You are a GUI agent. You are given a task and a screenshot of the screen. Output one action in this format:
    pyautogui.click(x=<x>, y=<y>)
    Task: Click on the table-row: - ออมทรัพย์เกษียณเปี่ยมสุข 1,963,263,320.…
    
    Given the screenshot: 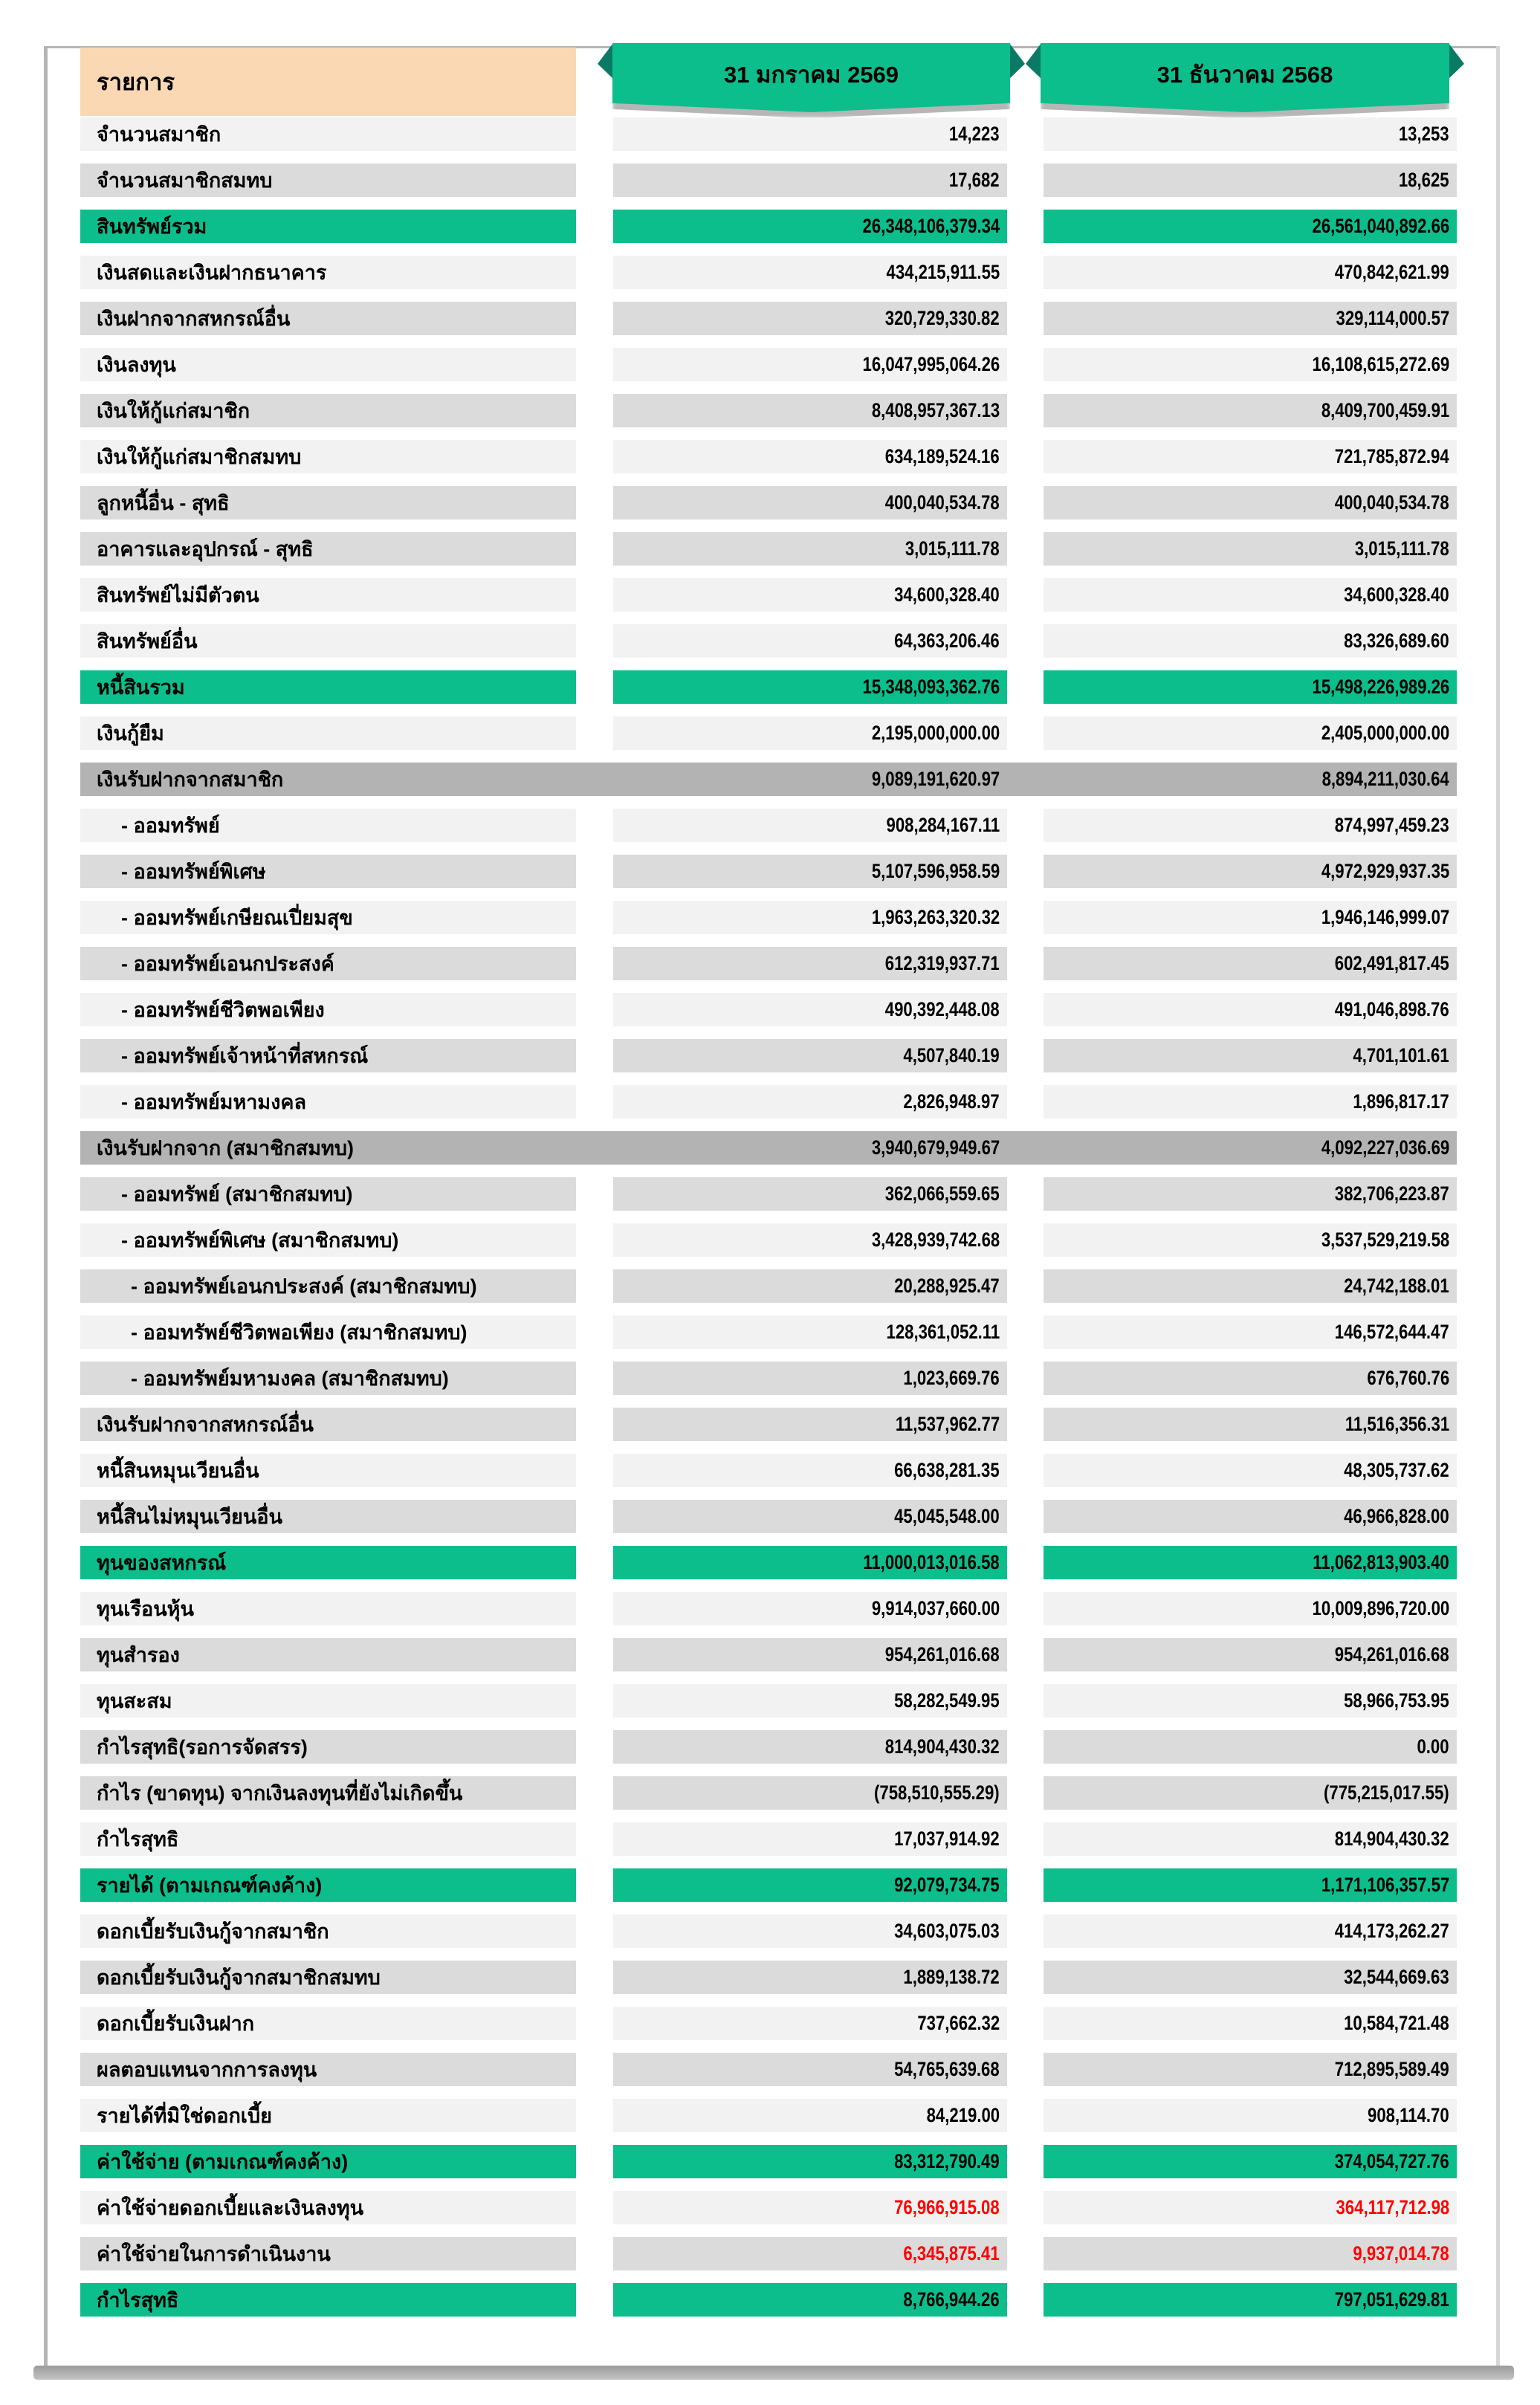 What is the action you would take?
    pyautogui.click(x=768, y=917)
    